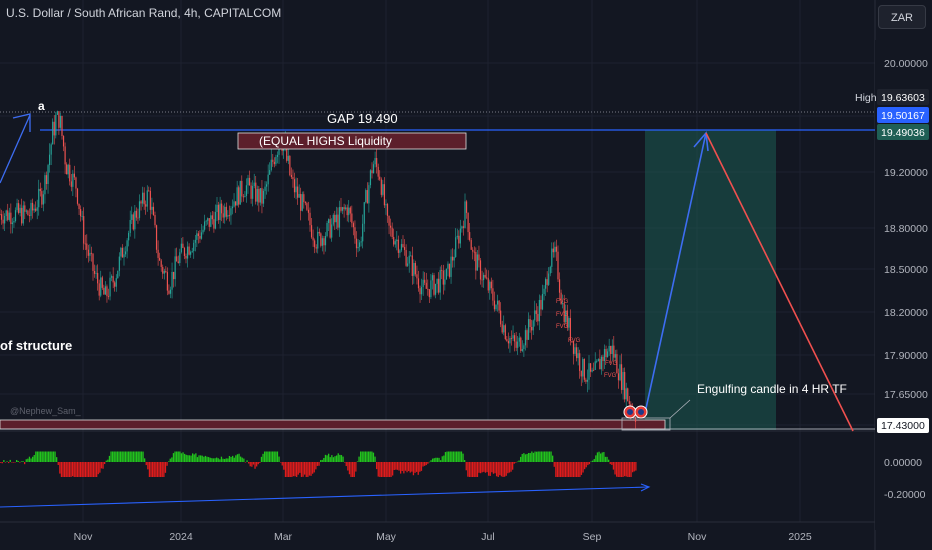  Describe the element at coordinates (906, 173) in the screenshot. I see `price-tick-label: 19.20000` at that location.